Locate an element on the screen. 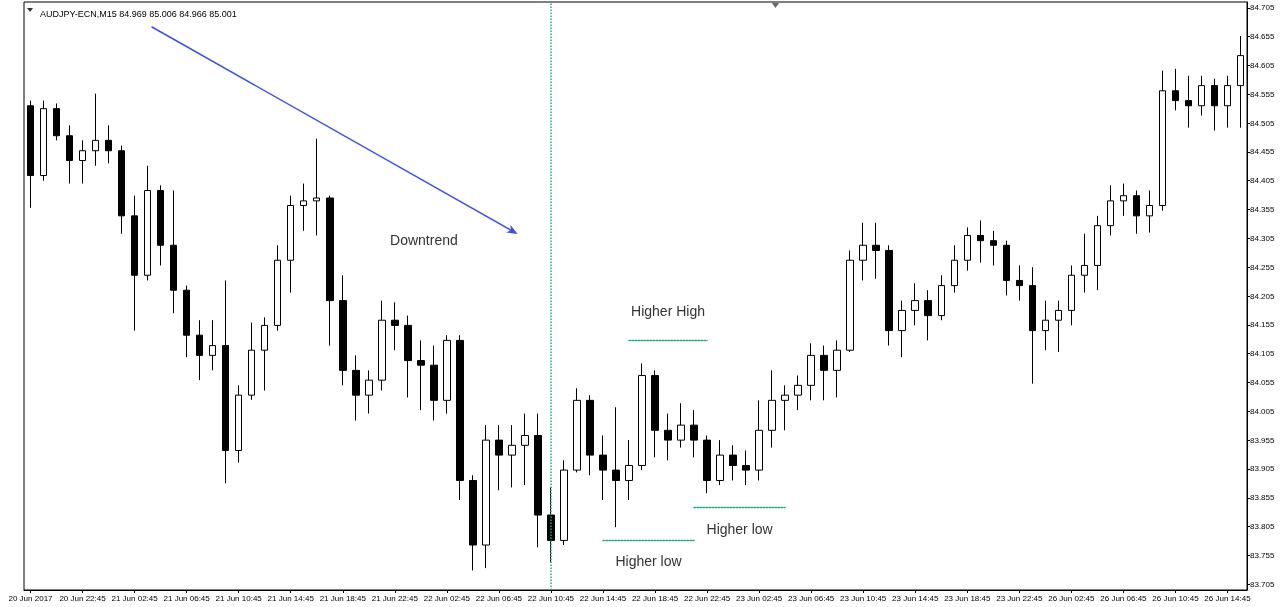 The image size is (1280, 607). x-tick-label: 26 Jun 02:45 is located at coordinates (1072, 598).